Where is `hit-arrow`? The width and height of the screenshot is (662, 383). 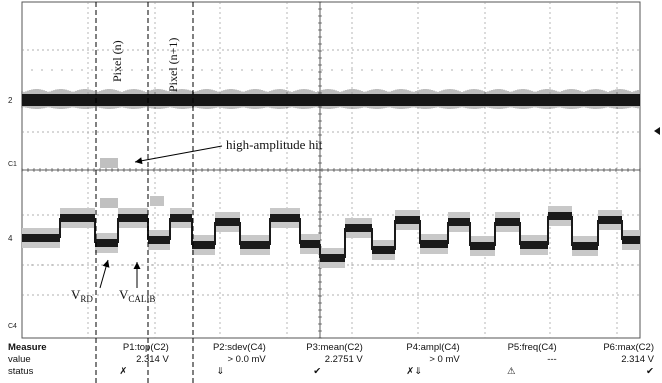
hit-arrow is located at coordinates (178, 154).